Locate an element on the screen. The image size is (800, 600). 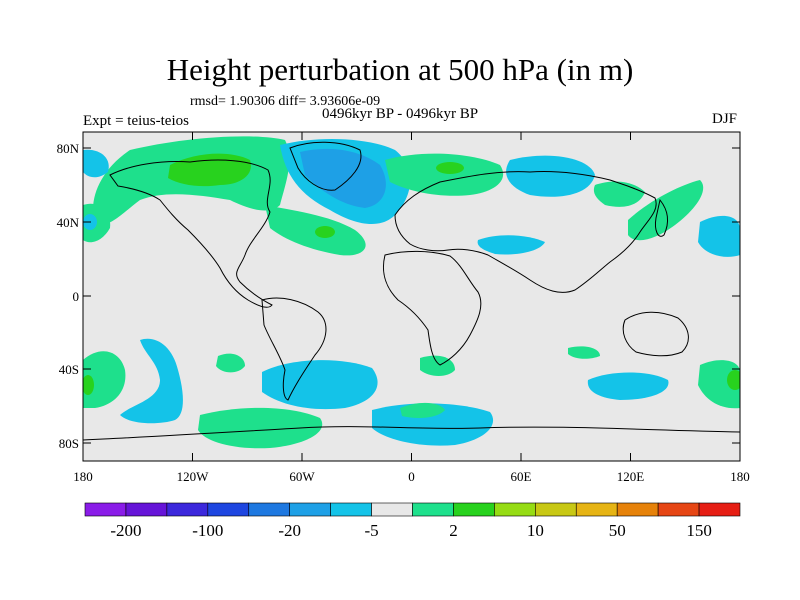
region-south-pacific-cyan is located at coordinates (151, 381).